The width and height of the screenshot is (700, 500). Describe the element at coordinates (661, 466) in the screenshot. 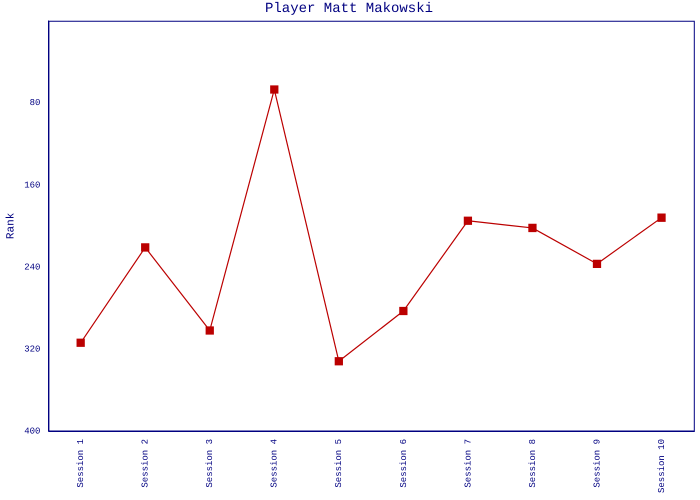

I see `x-tick-label: Session 10` at that location.